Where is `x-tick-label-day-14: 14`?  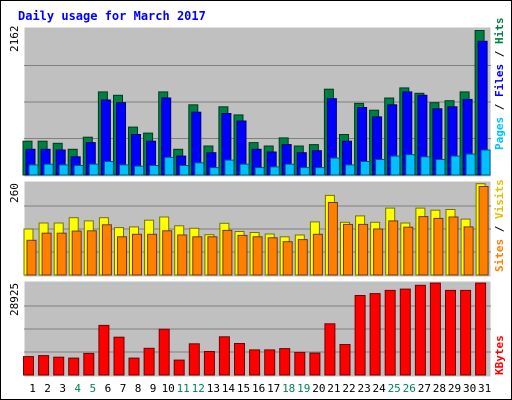 x-tick-label-day-14: 14 is located at coordinates (229, 388).